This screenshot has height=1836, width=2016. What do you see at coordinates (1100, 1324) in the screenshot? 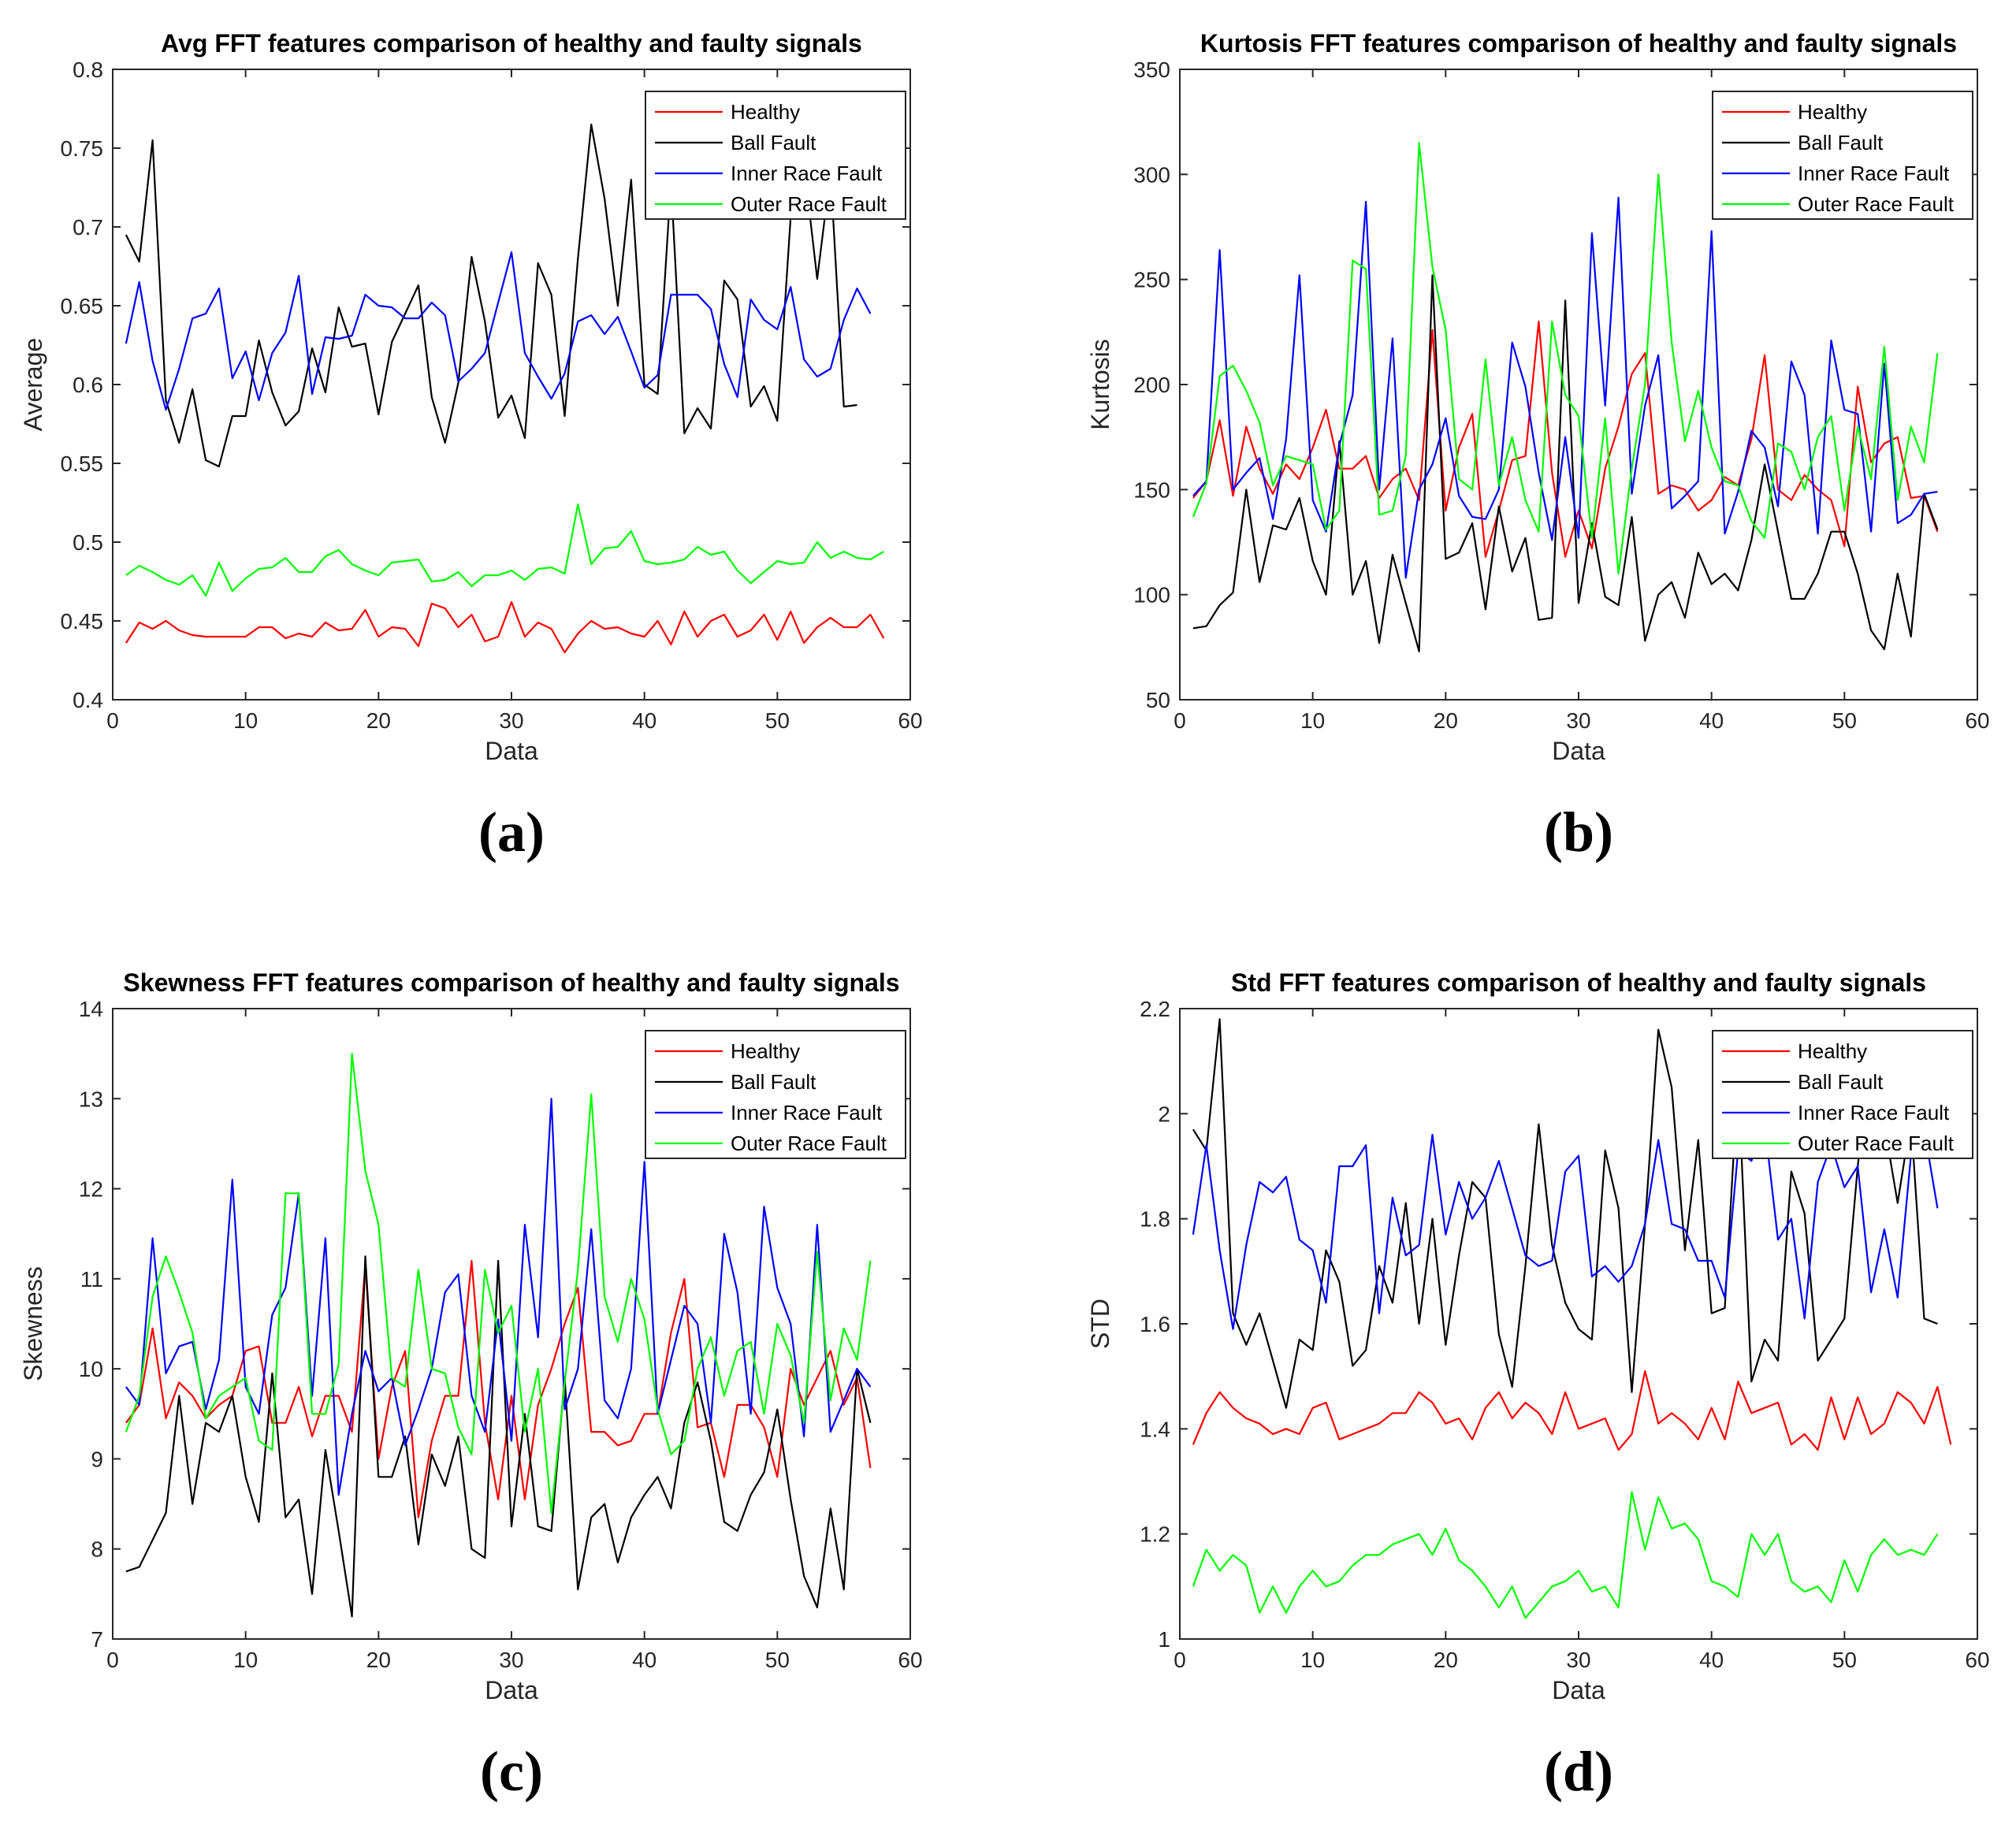
I see `y-axis-label: STD` at bounding box center [1100, 1324].